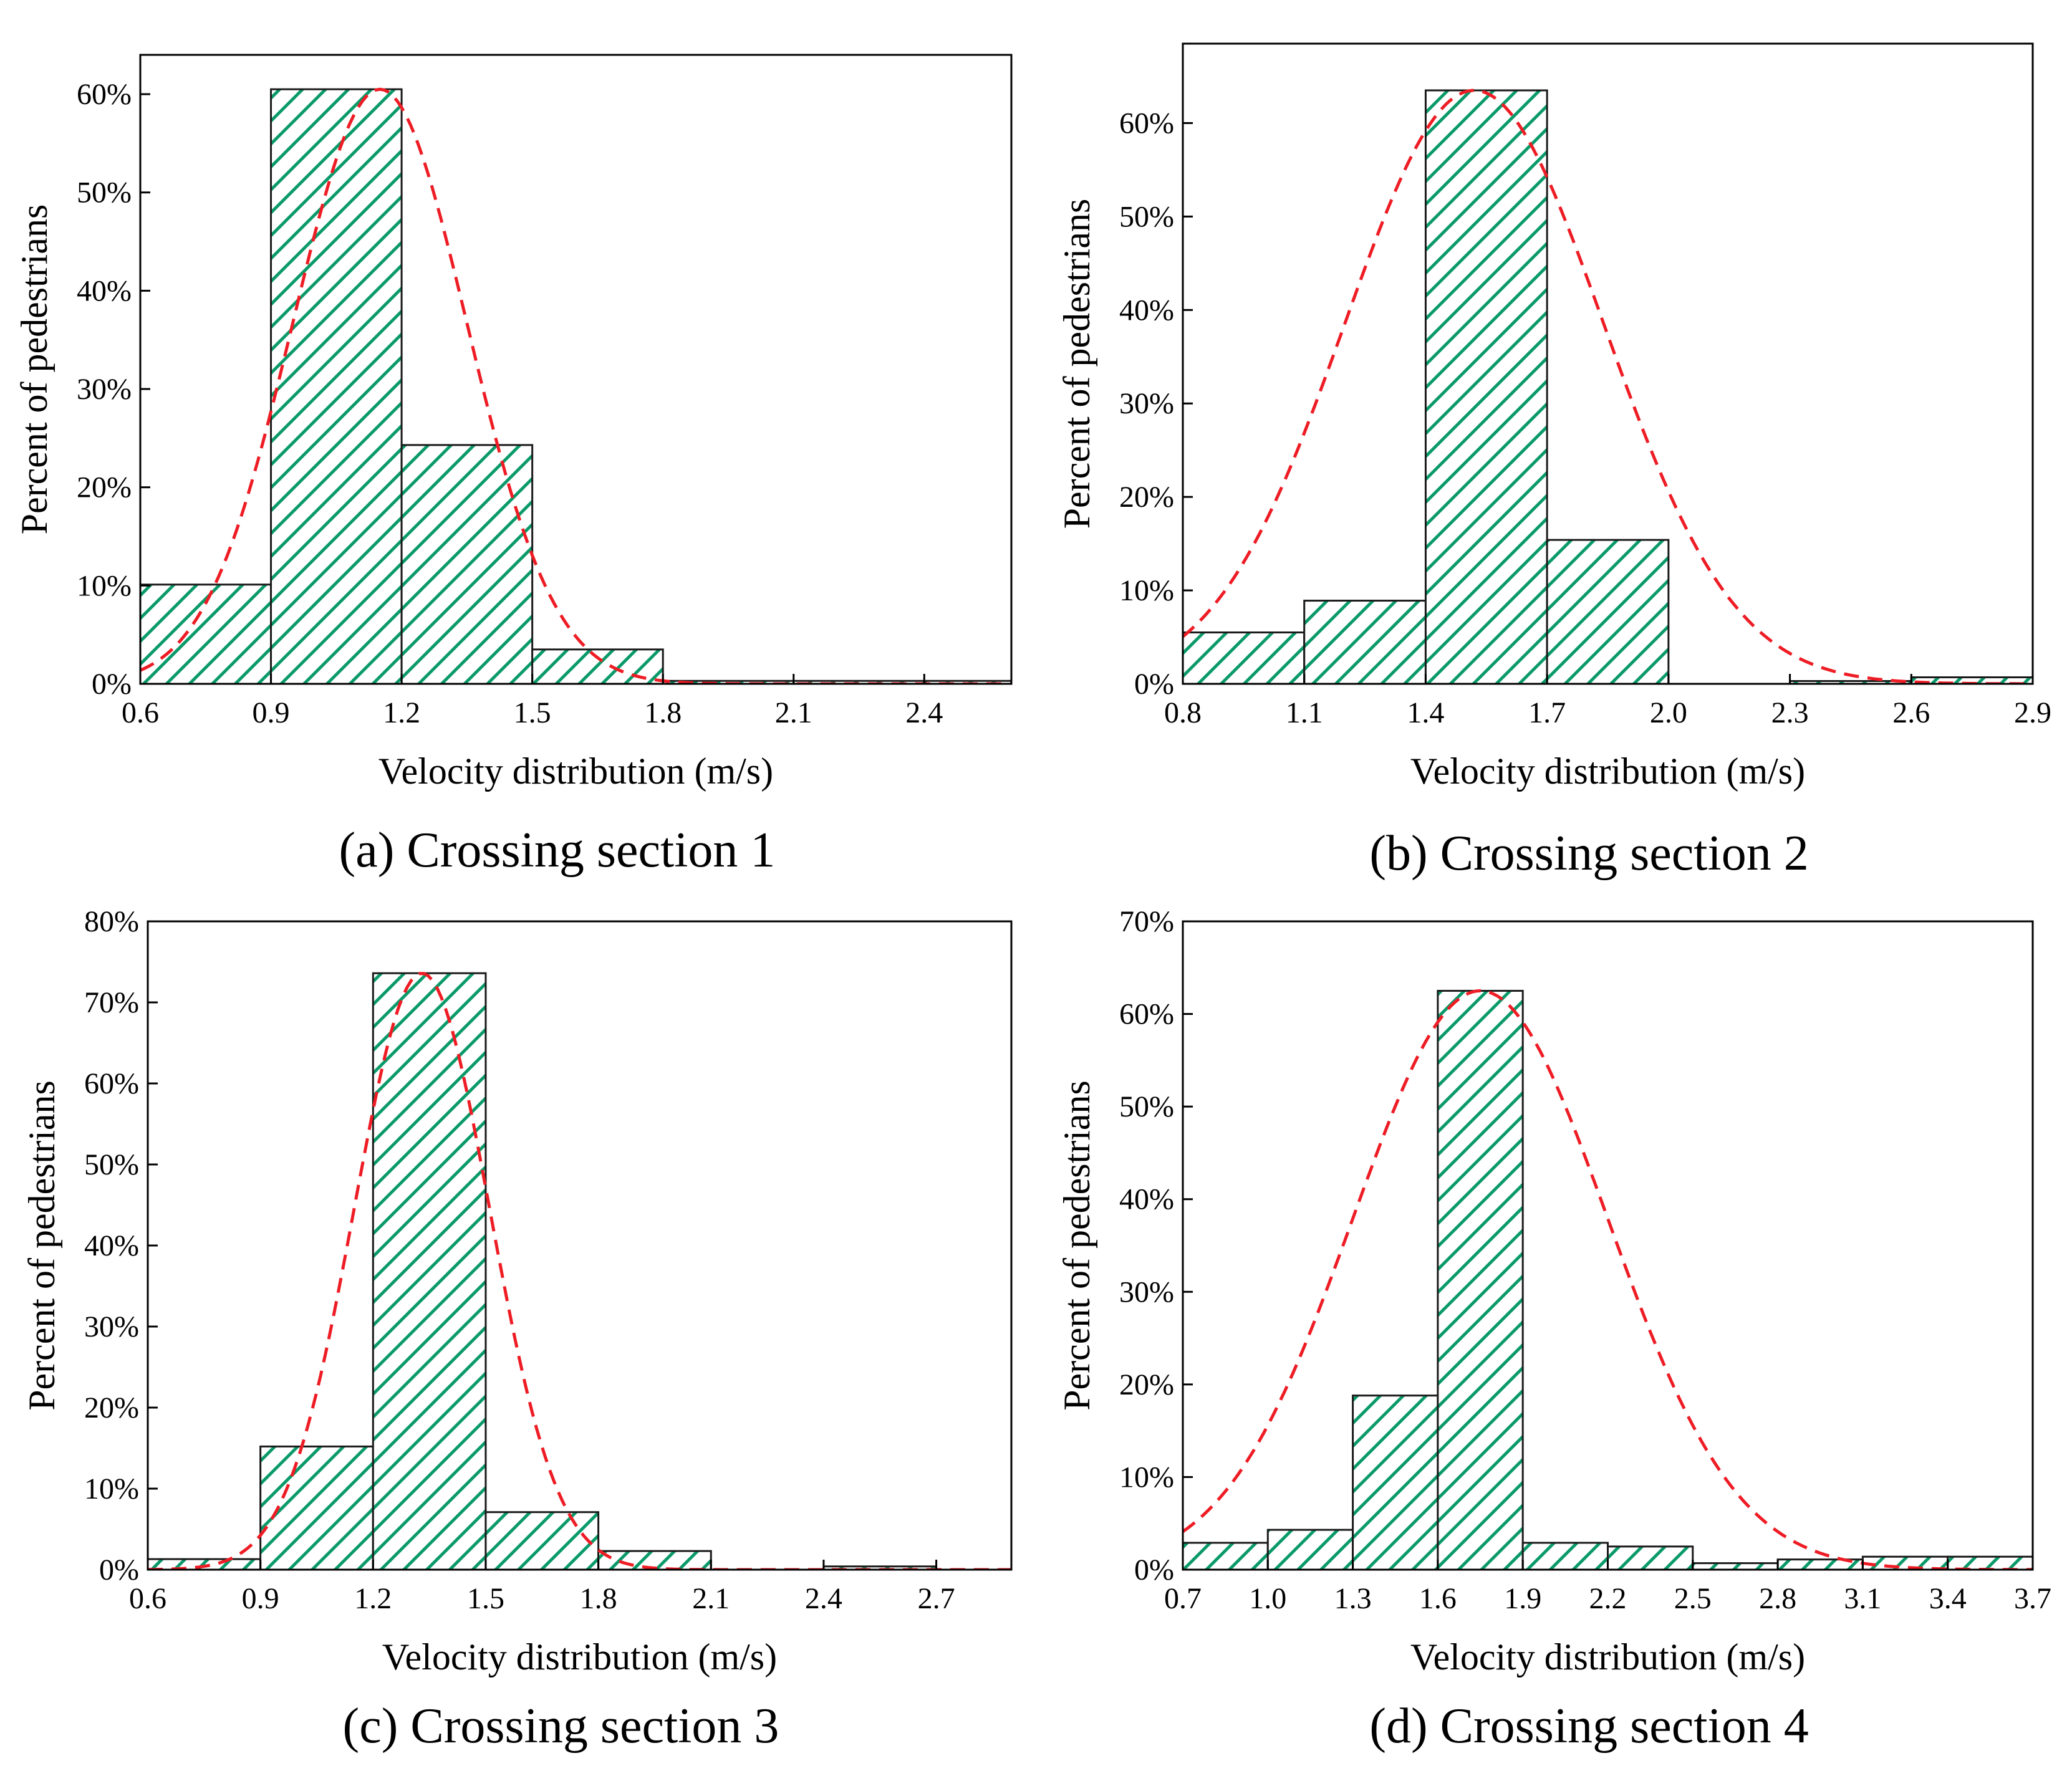 The width and height of the screenshot is (2072, 1776). Describe the element at coordinates (111, 922) in the screenshot. I see `y-tick-label: 80%` at that location.